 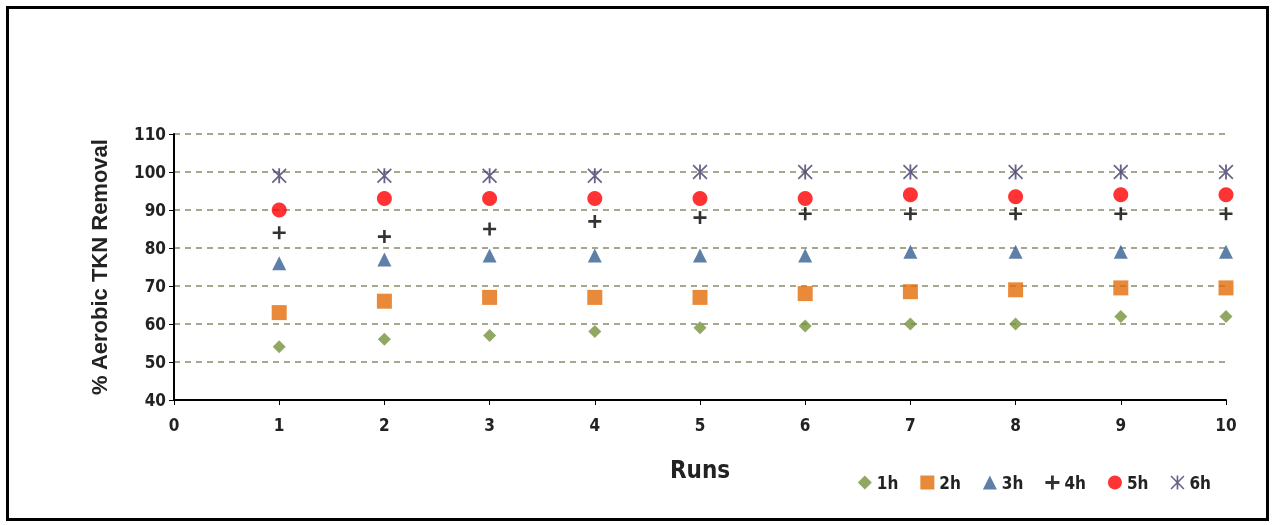 What do you see at coordinates (1121, 424) in the screenshot?
I see `x-tick-label: 9` at bounding box center [1121, 424].